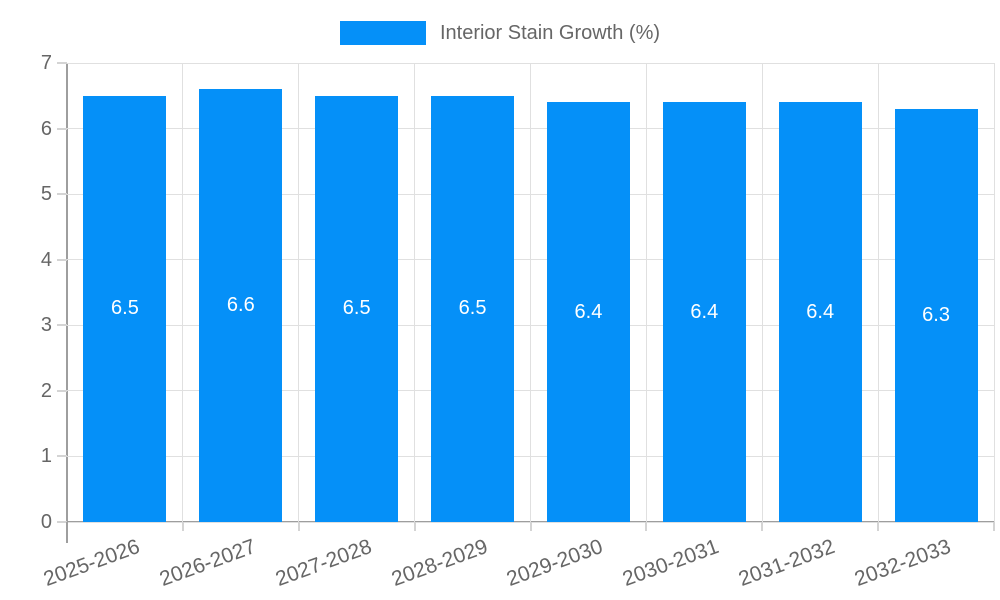  I want to click on y-axis-label: 2, so click(46, 390).